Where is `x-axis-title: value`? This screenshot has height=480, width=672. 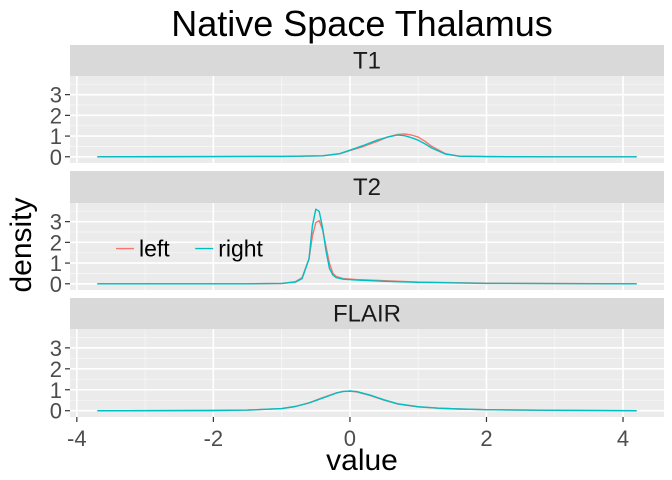
x-axis-title: value is located at coordinates (362, 460).